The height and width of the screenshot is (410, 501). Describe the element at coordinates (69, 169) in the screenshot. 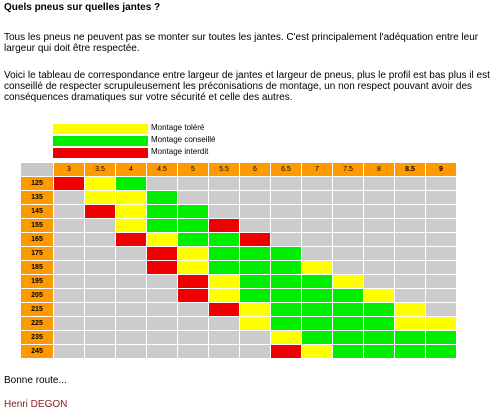

I see `rim-width-header: 3` at that location.